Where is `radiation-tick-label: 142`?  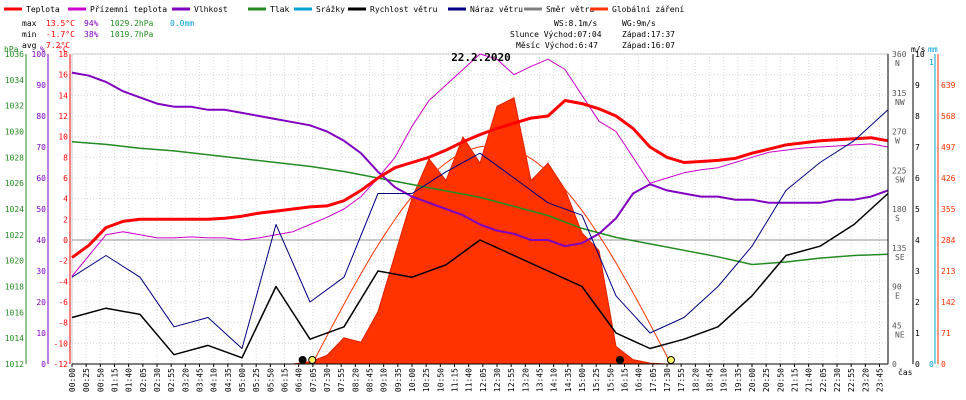
radiation-tick-label: 142 is located at coordinates (948, 302).